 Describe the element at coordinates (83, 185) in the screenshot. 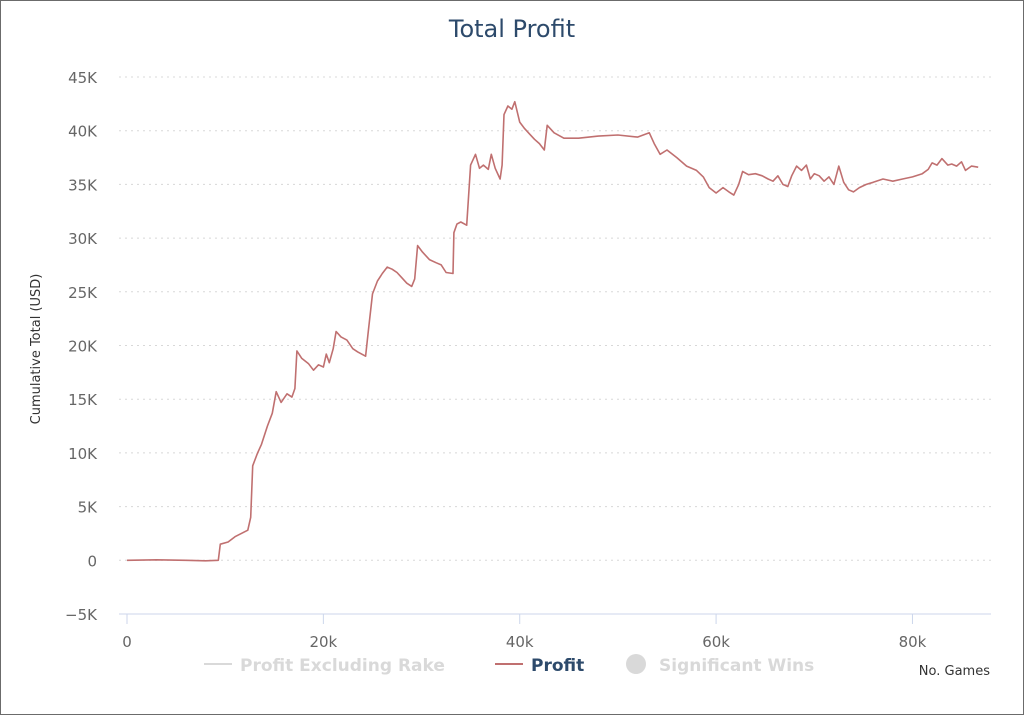

I see `y-tick-label: 35K` at that location.